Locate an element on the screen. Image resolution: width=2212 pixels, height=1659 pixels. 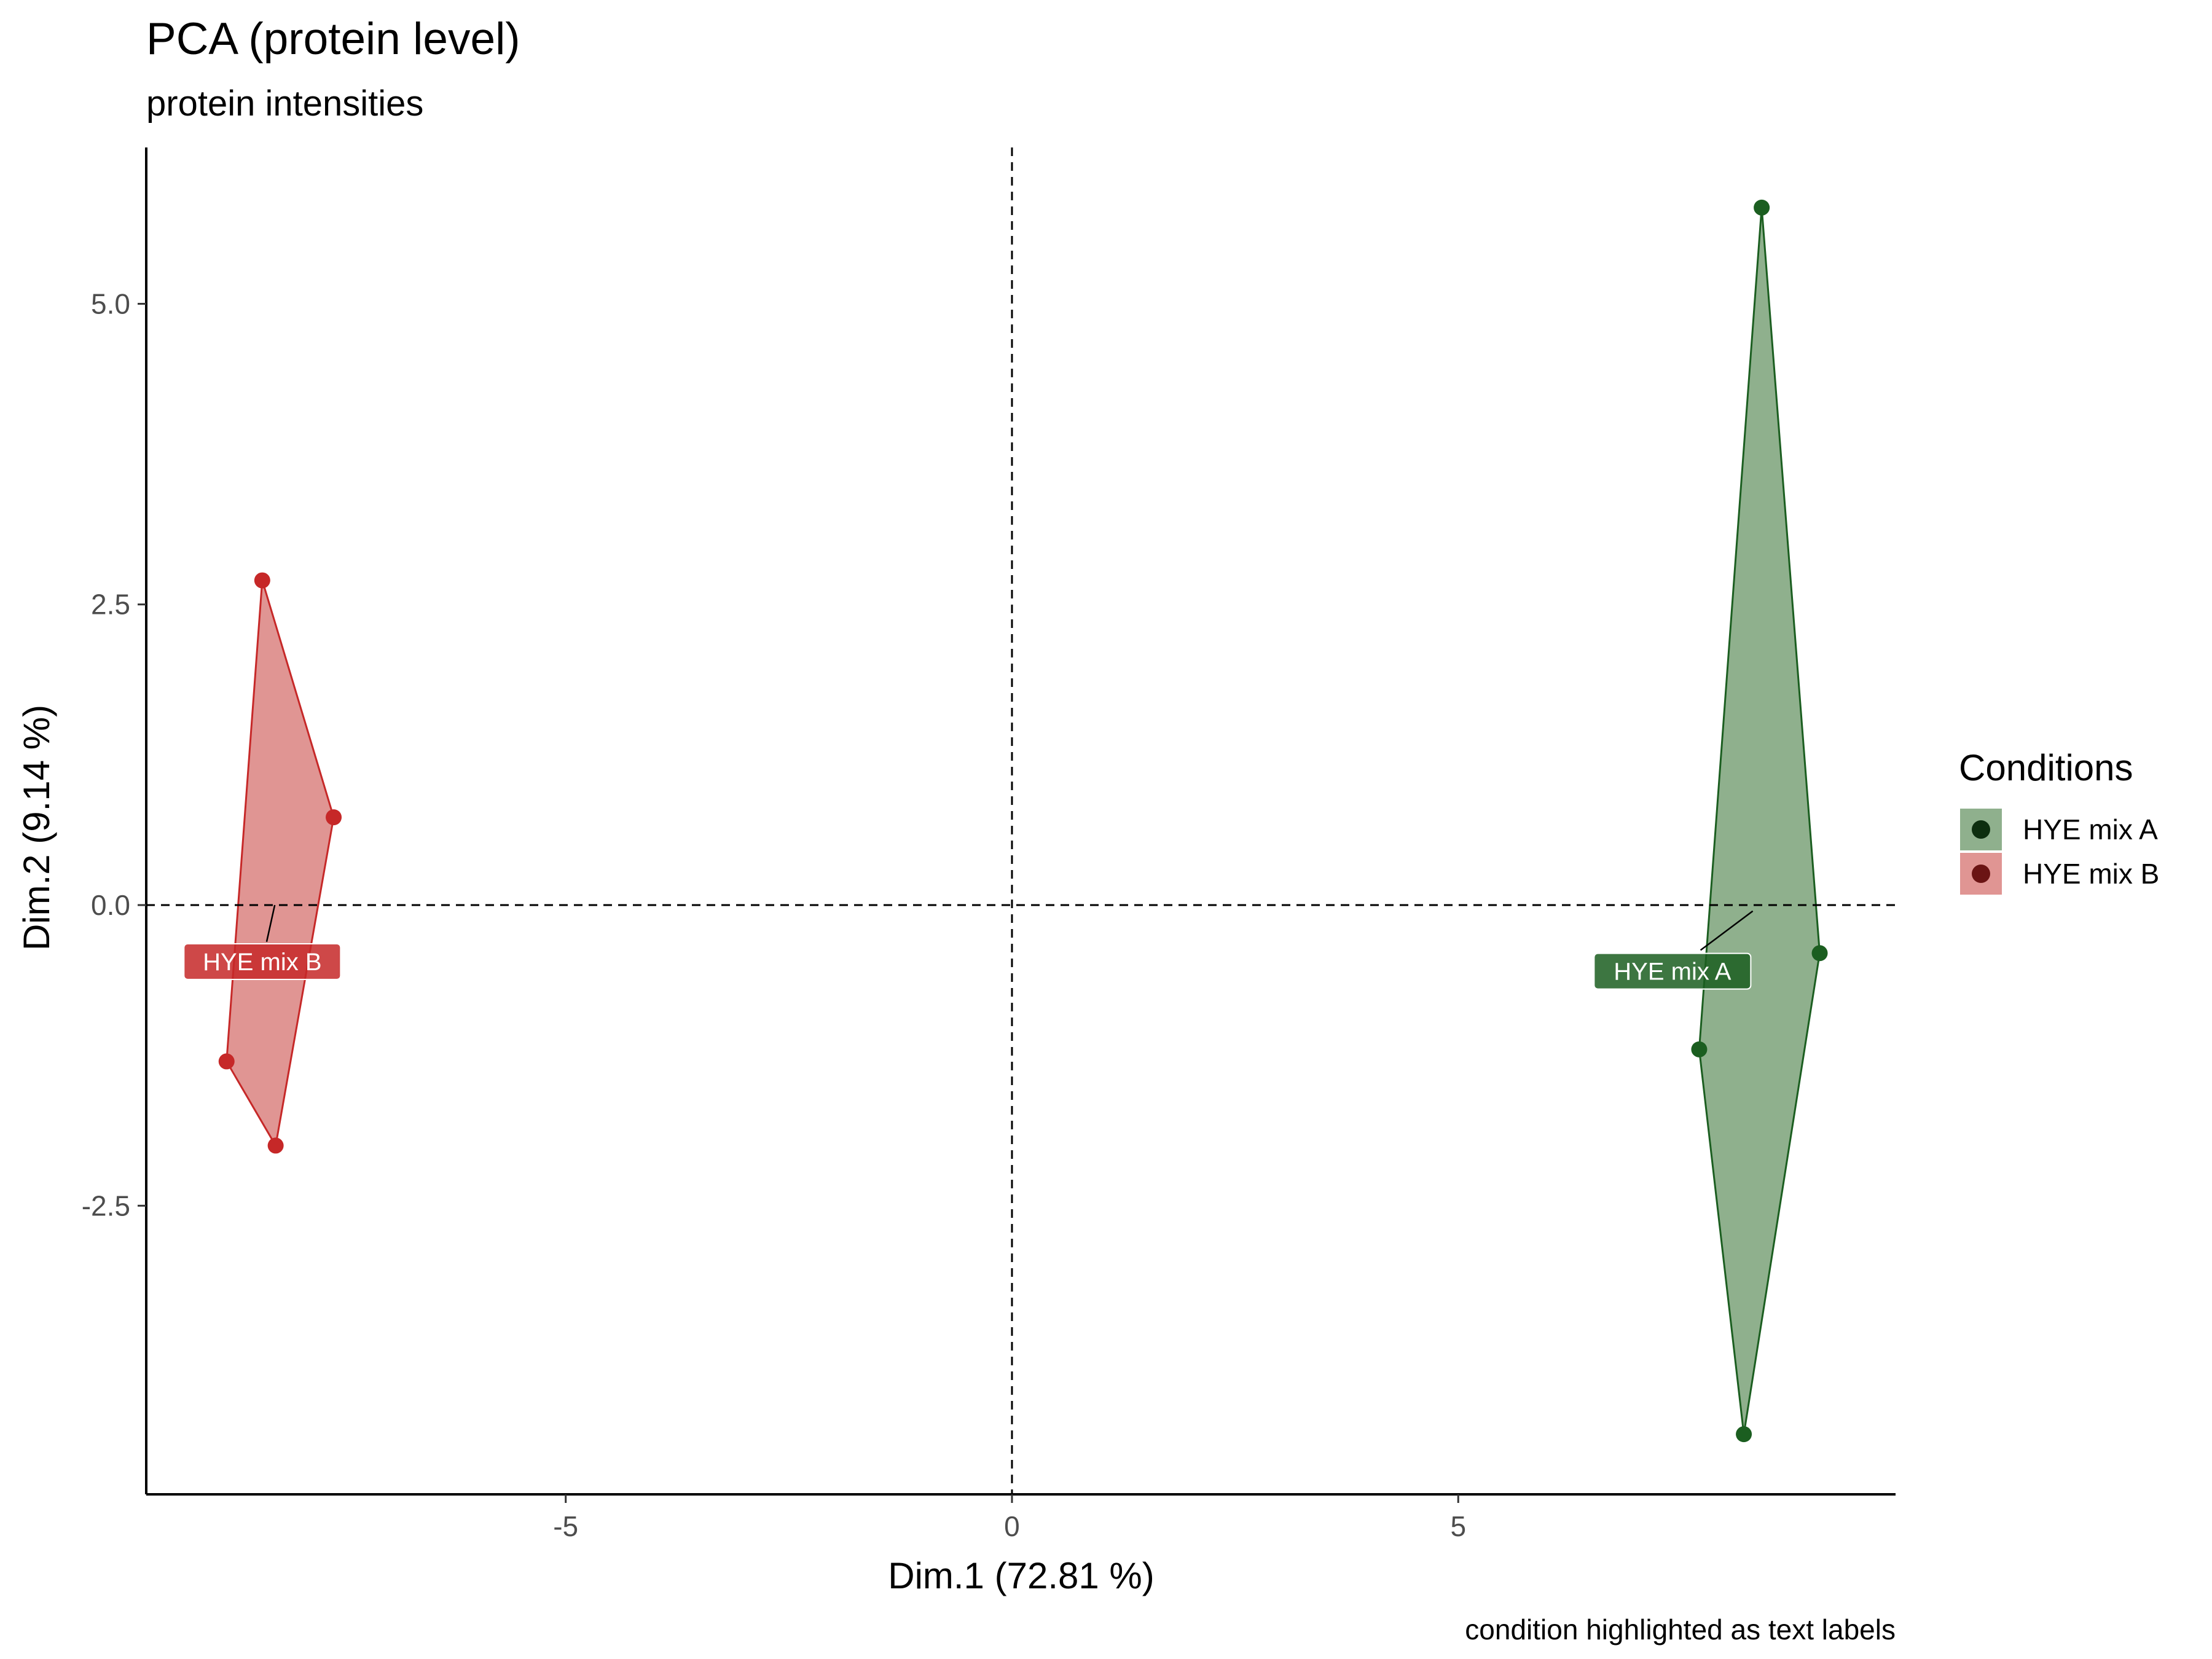
x-tick-label: -5 is located at coordinates (565, 1526).